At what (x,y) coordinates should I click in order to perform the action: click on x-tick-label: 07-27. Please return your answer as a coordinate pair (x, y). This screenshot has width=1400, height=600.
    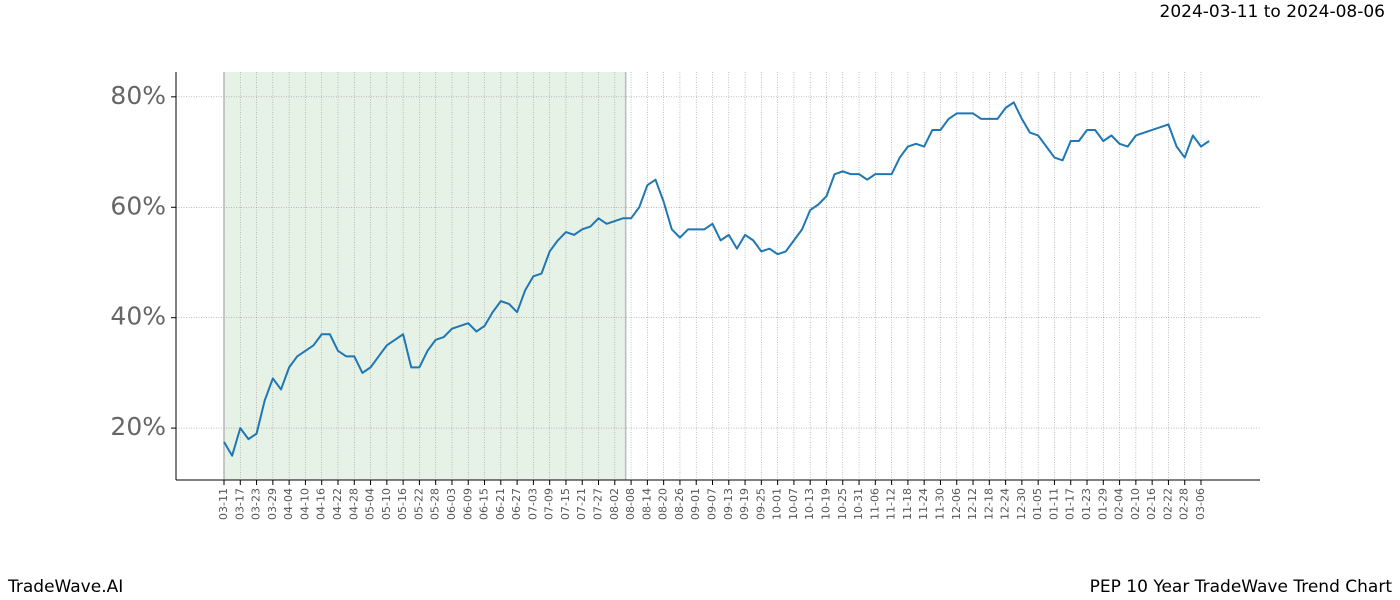
    Looking at the image, I should click on (598, 504).